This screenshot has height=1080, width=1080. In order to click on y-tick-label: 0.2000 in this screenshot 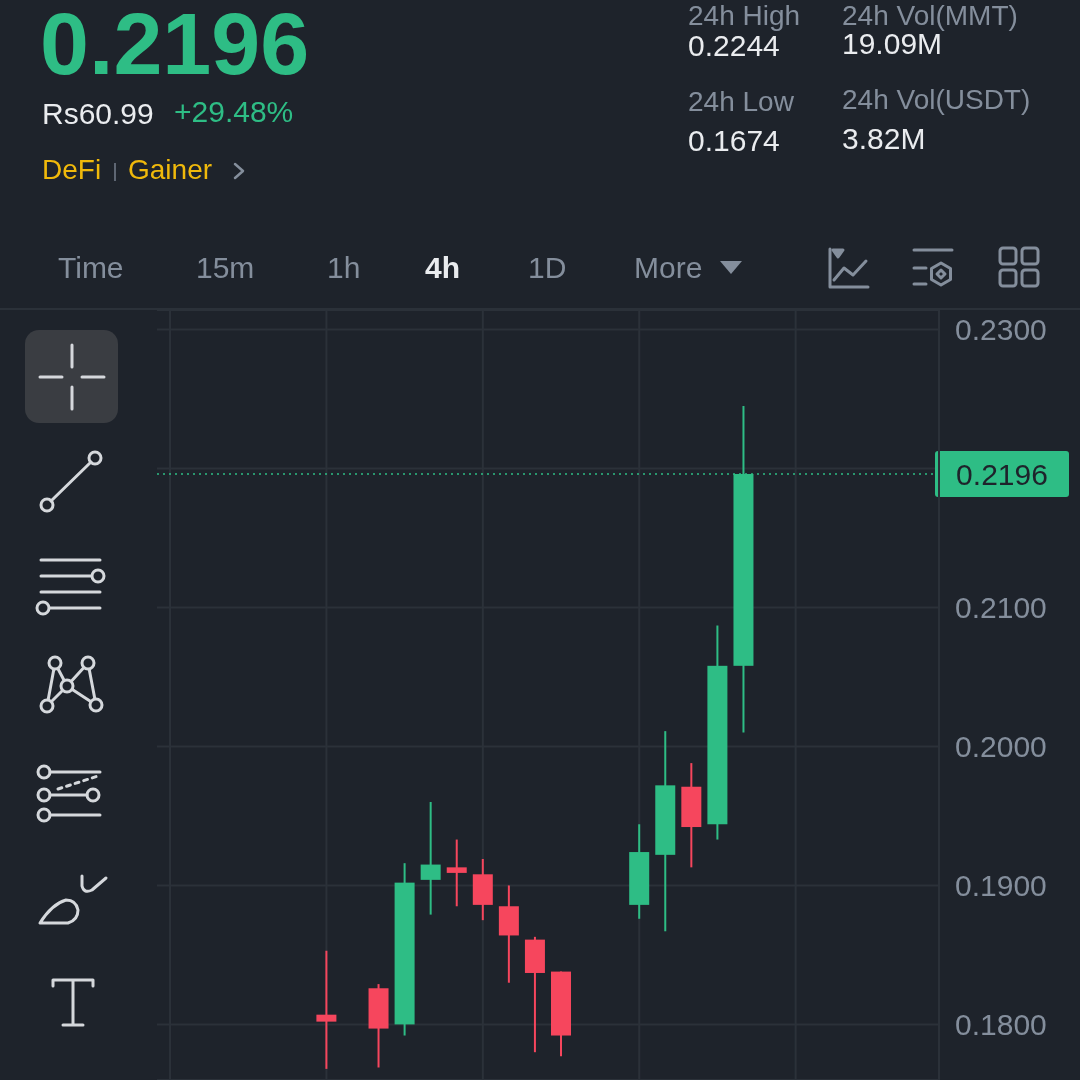, I will do `click(1001, 747)`.